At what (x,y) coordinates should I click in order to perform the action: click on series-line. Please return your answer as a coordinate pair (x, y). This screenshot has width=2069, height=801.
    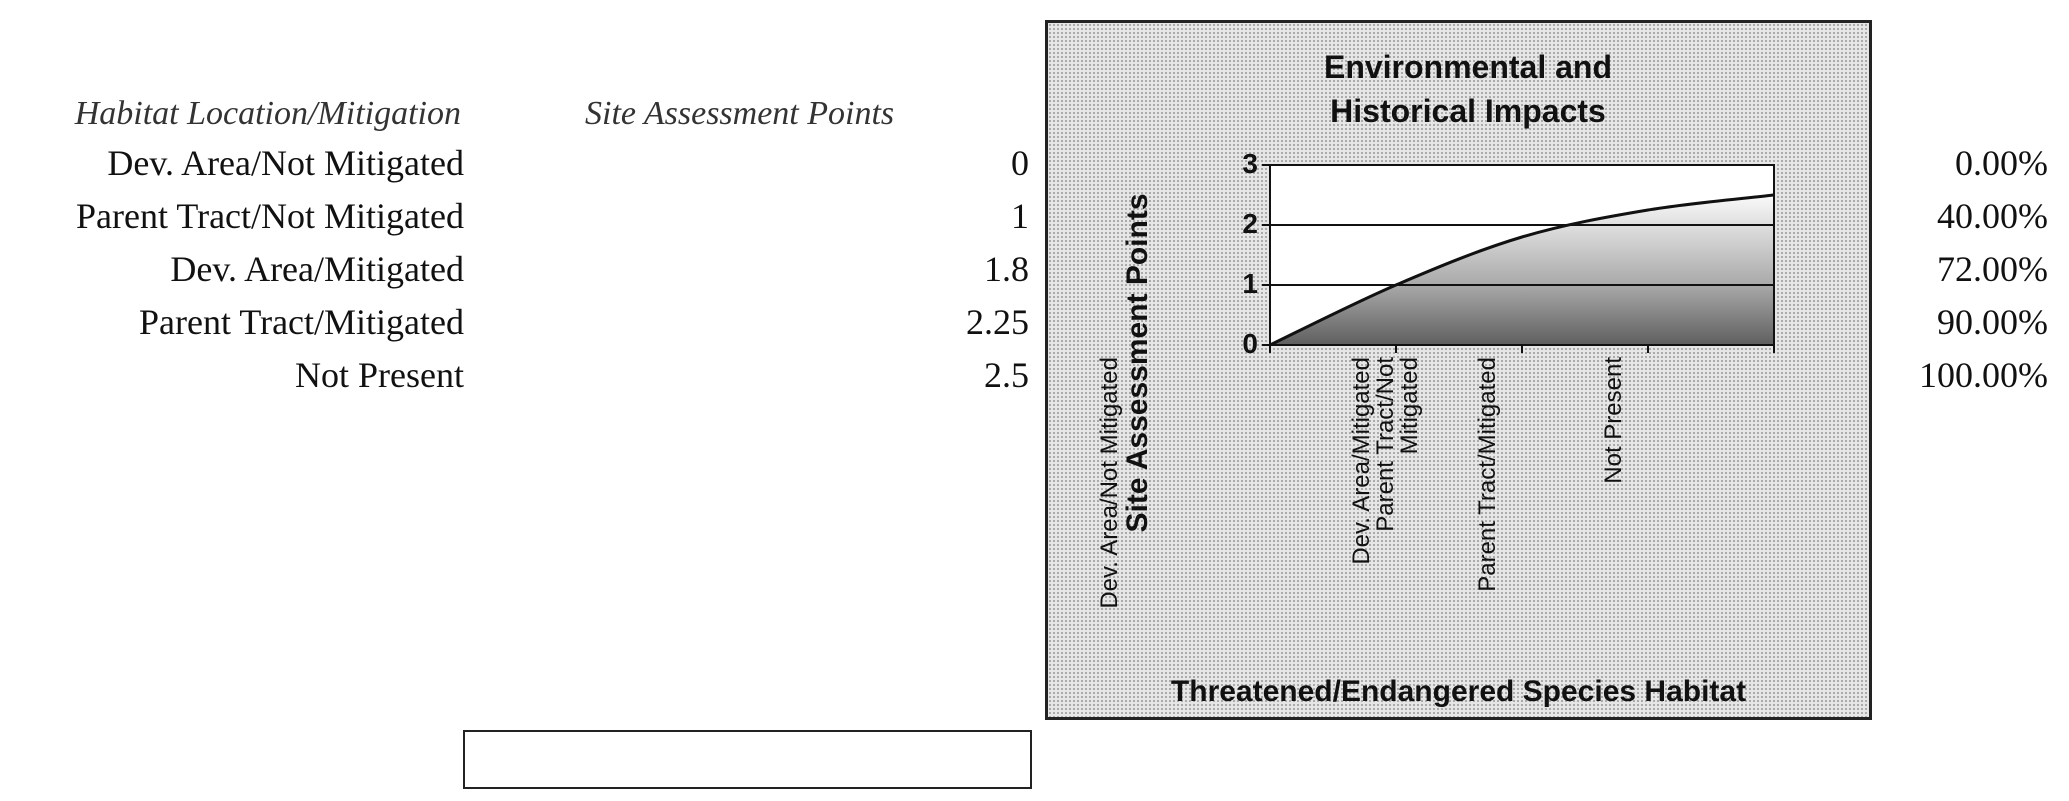
    Looking at the image, I should click on (1522, 270).